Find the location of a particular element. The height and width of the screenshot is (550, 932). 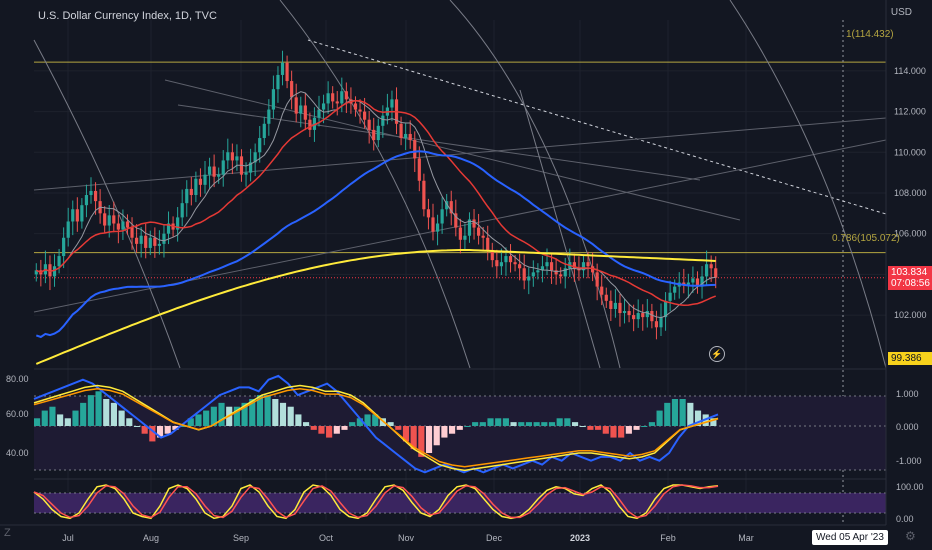

level-price-tag: 99.386 is located at coordinates (910, 358).